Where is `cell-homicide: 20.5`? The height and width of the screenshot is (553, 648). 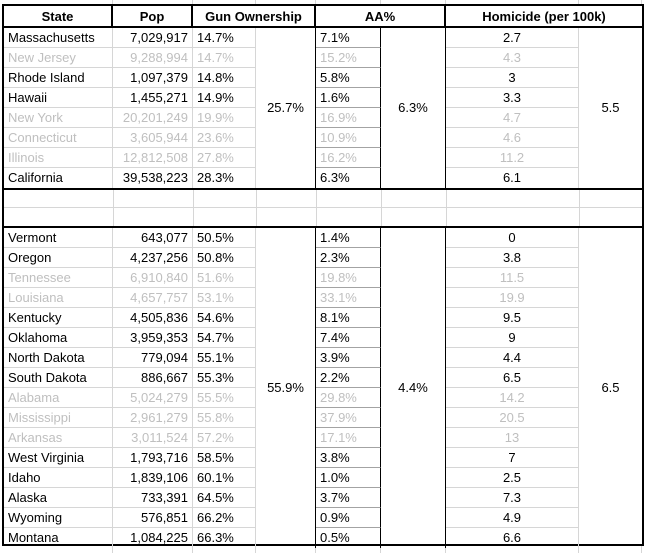 cell-homicide: 20.5 is located at coordinates (512, 418).